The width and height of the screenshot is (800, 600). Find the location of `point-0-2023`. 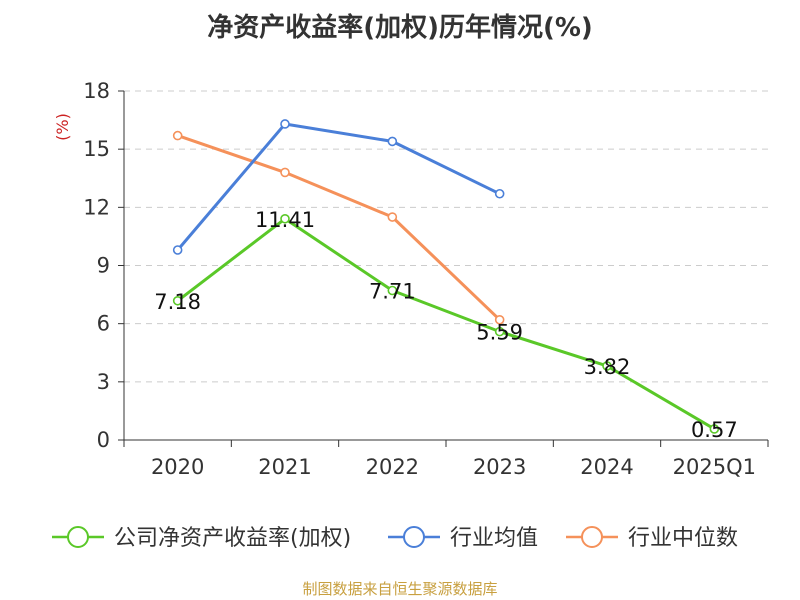

point-0-2023 is located at coordinates (499, 331).